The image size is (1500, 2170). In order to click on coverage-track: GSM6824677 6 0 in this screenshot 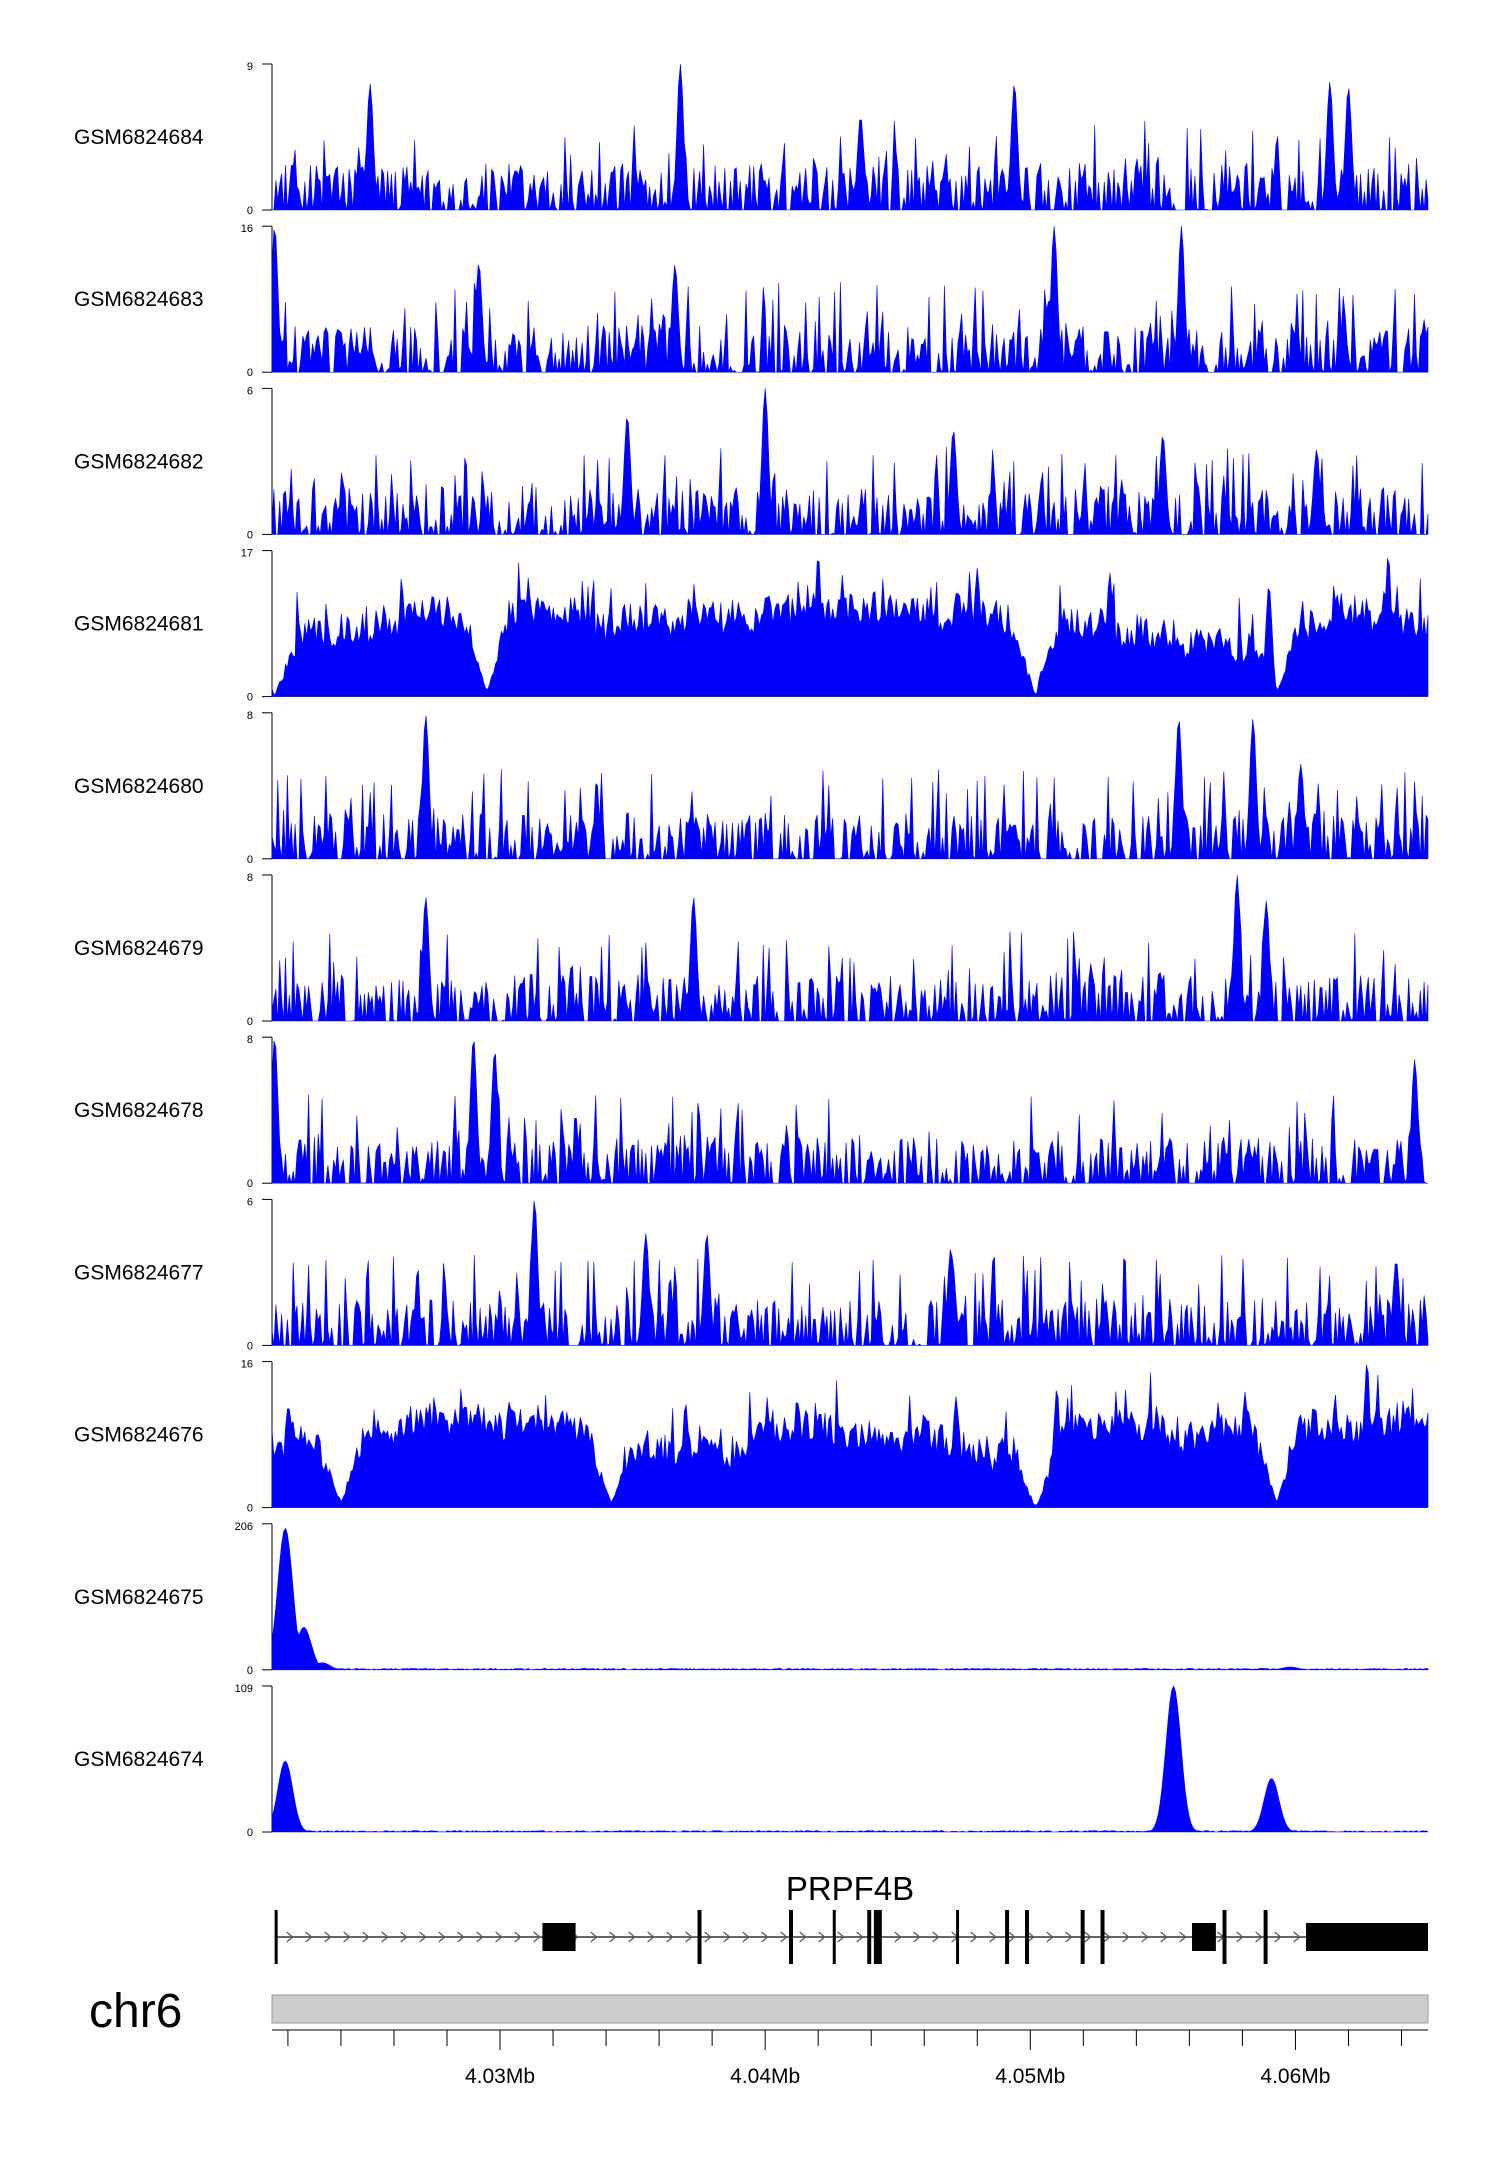, I will do `click(751, 1274)`.